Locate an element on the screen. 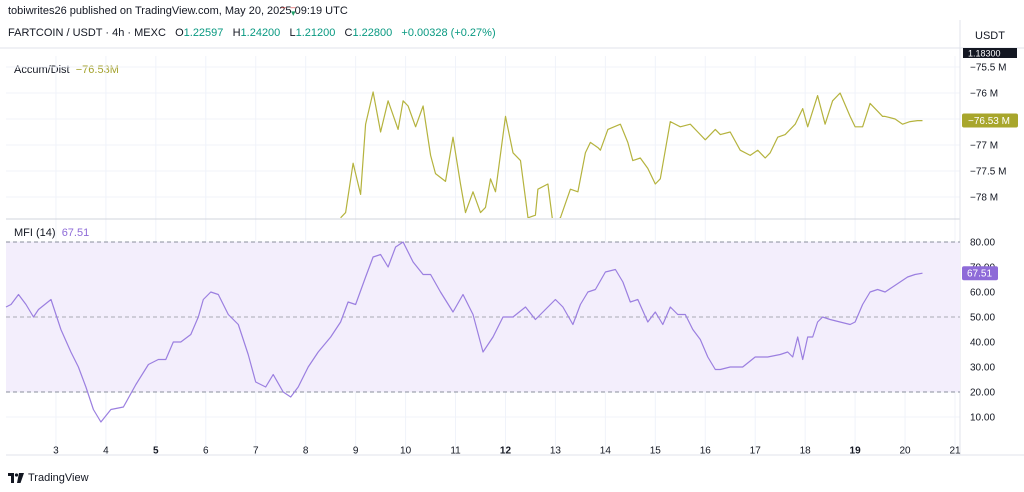 This screenshot has height=492, width=1024. time-axis: 3 4 5 6 7 8 9 10 11 12 13 14 15 16 17 18 19 20 21 is located at coordinates (507, 450).